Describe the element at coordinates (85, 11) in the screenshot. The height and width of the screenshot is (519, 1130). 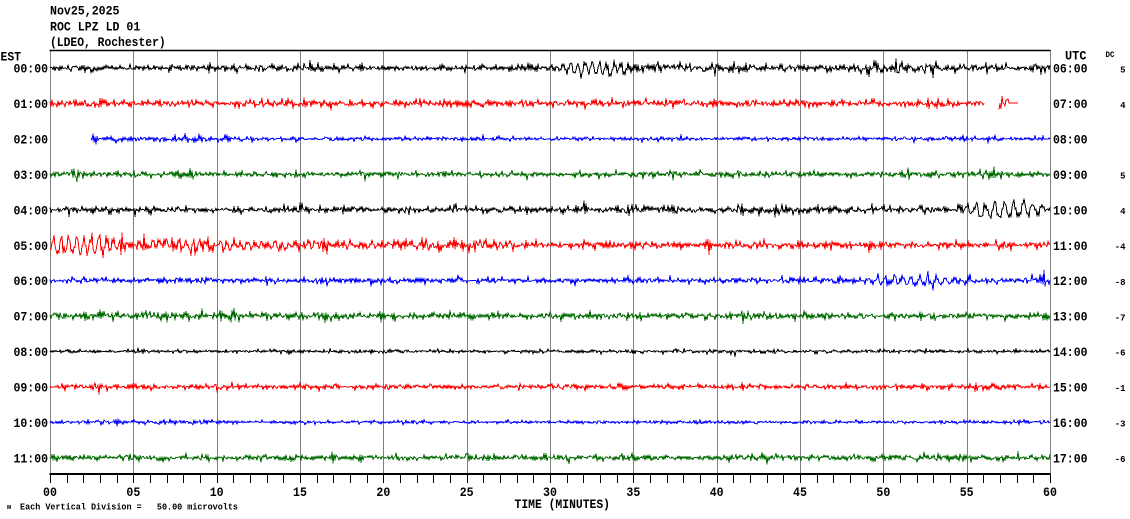
I see `svg-text: Nov25,2025` at that location.